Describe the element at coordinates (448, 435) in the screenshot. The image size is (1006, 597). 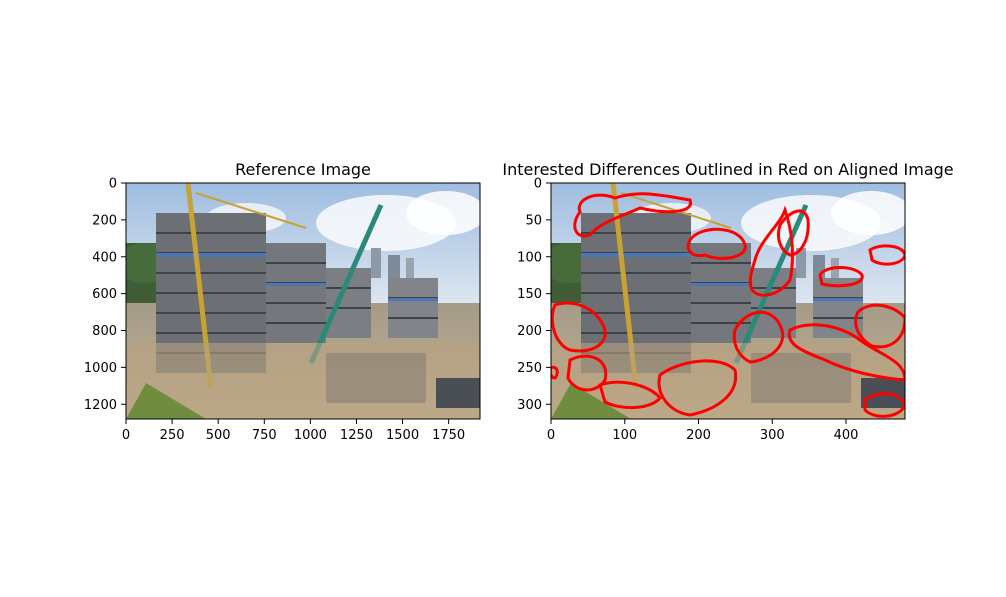
I see `left-x-tick-label: 1750` at that location.